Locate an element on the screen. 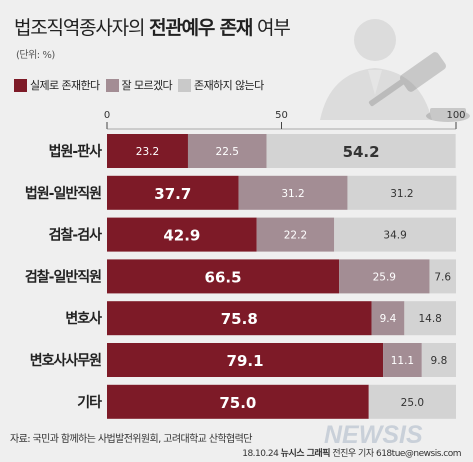  data-label: 7.6 is located at coordinates (442, 277).